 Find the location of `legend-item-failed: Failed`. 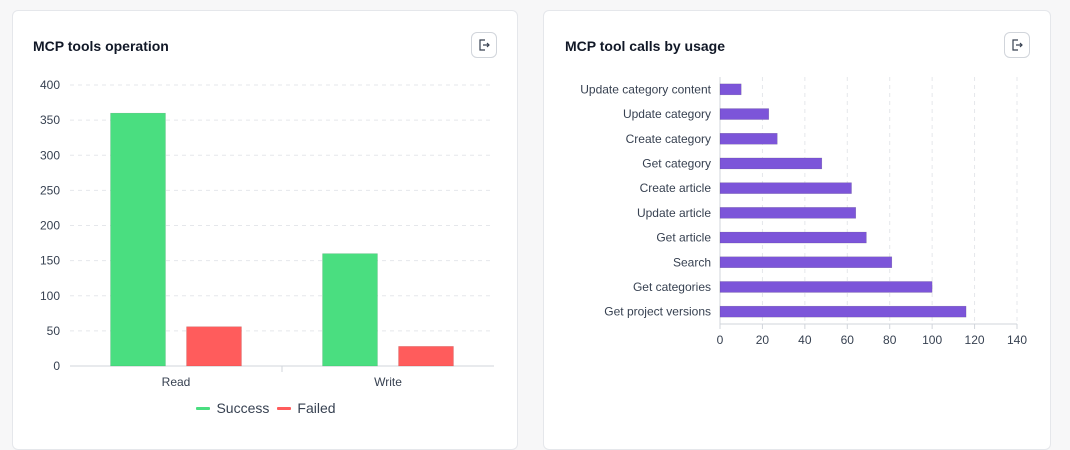

legend-item-failed: Failed is located at coordinates (306, 408).